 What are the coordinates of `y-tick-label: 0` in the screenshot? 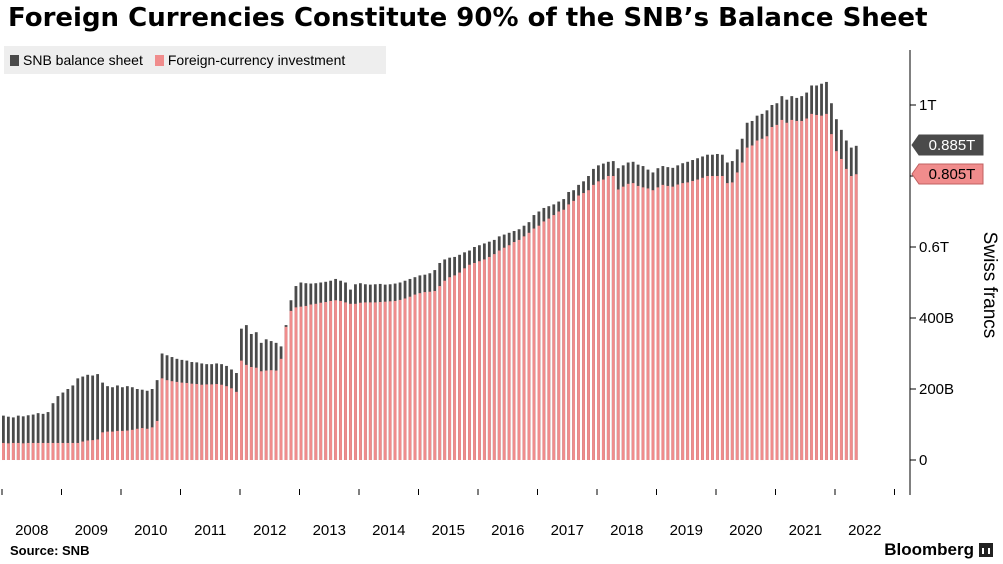 It's located at (923, 460).